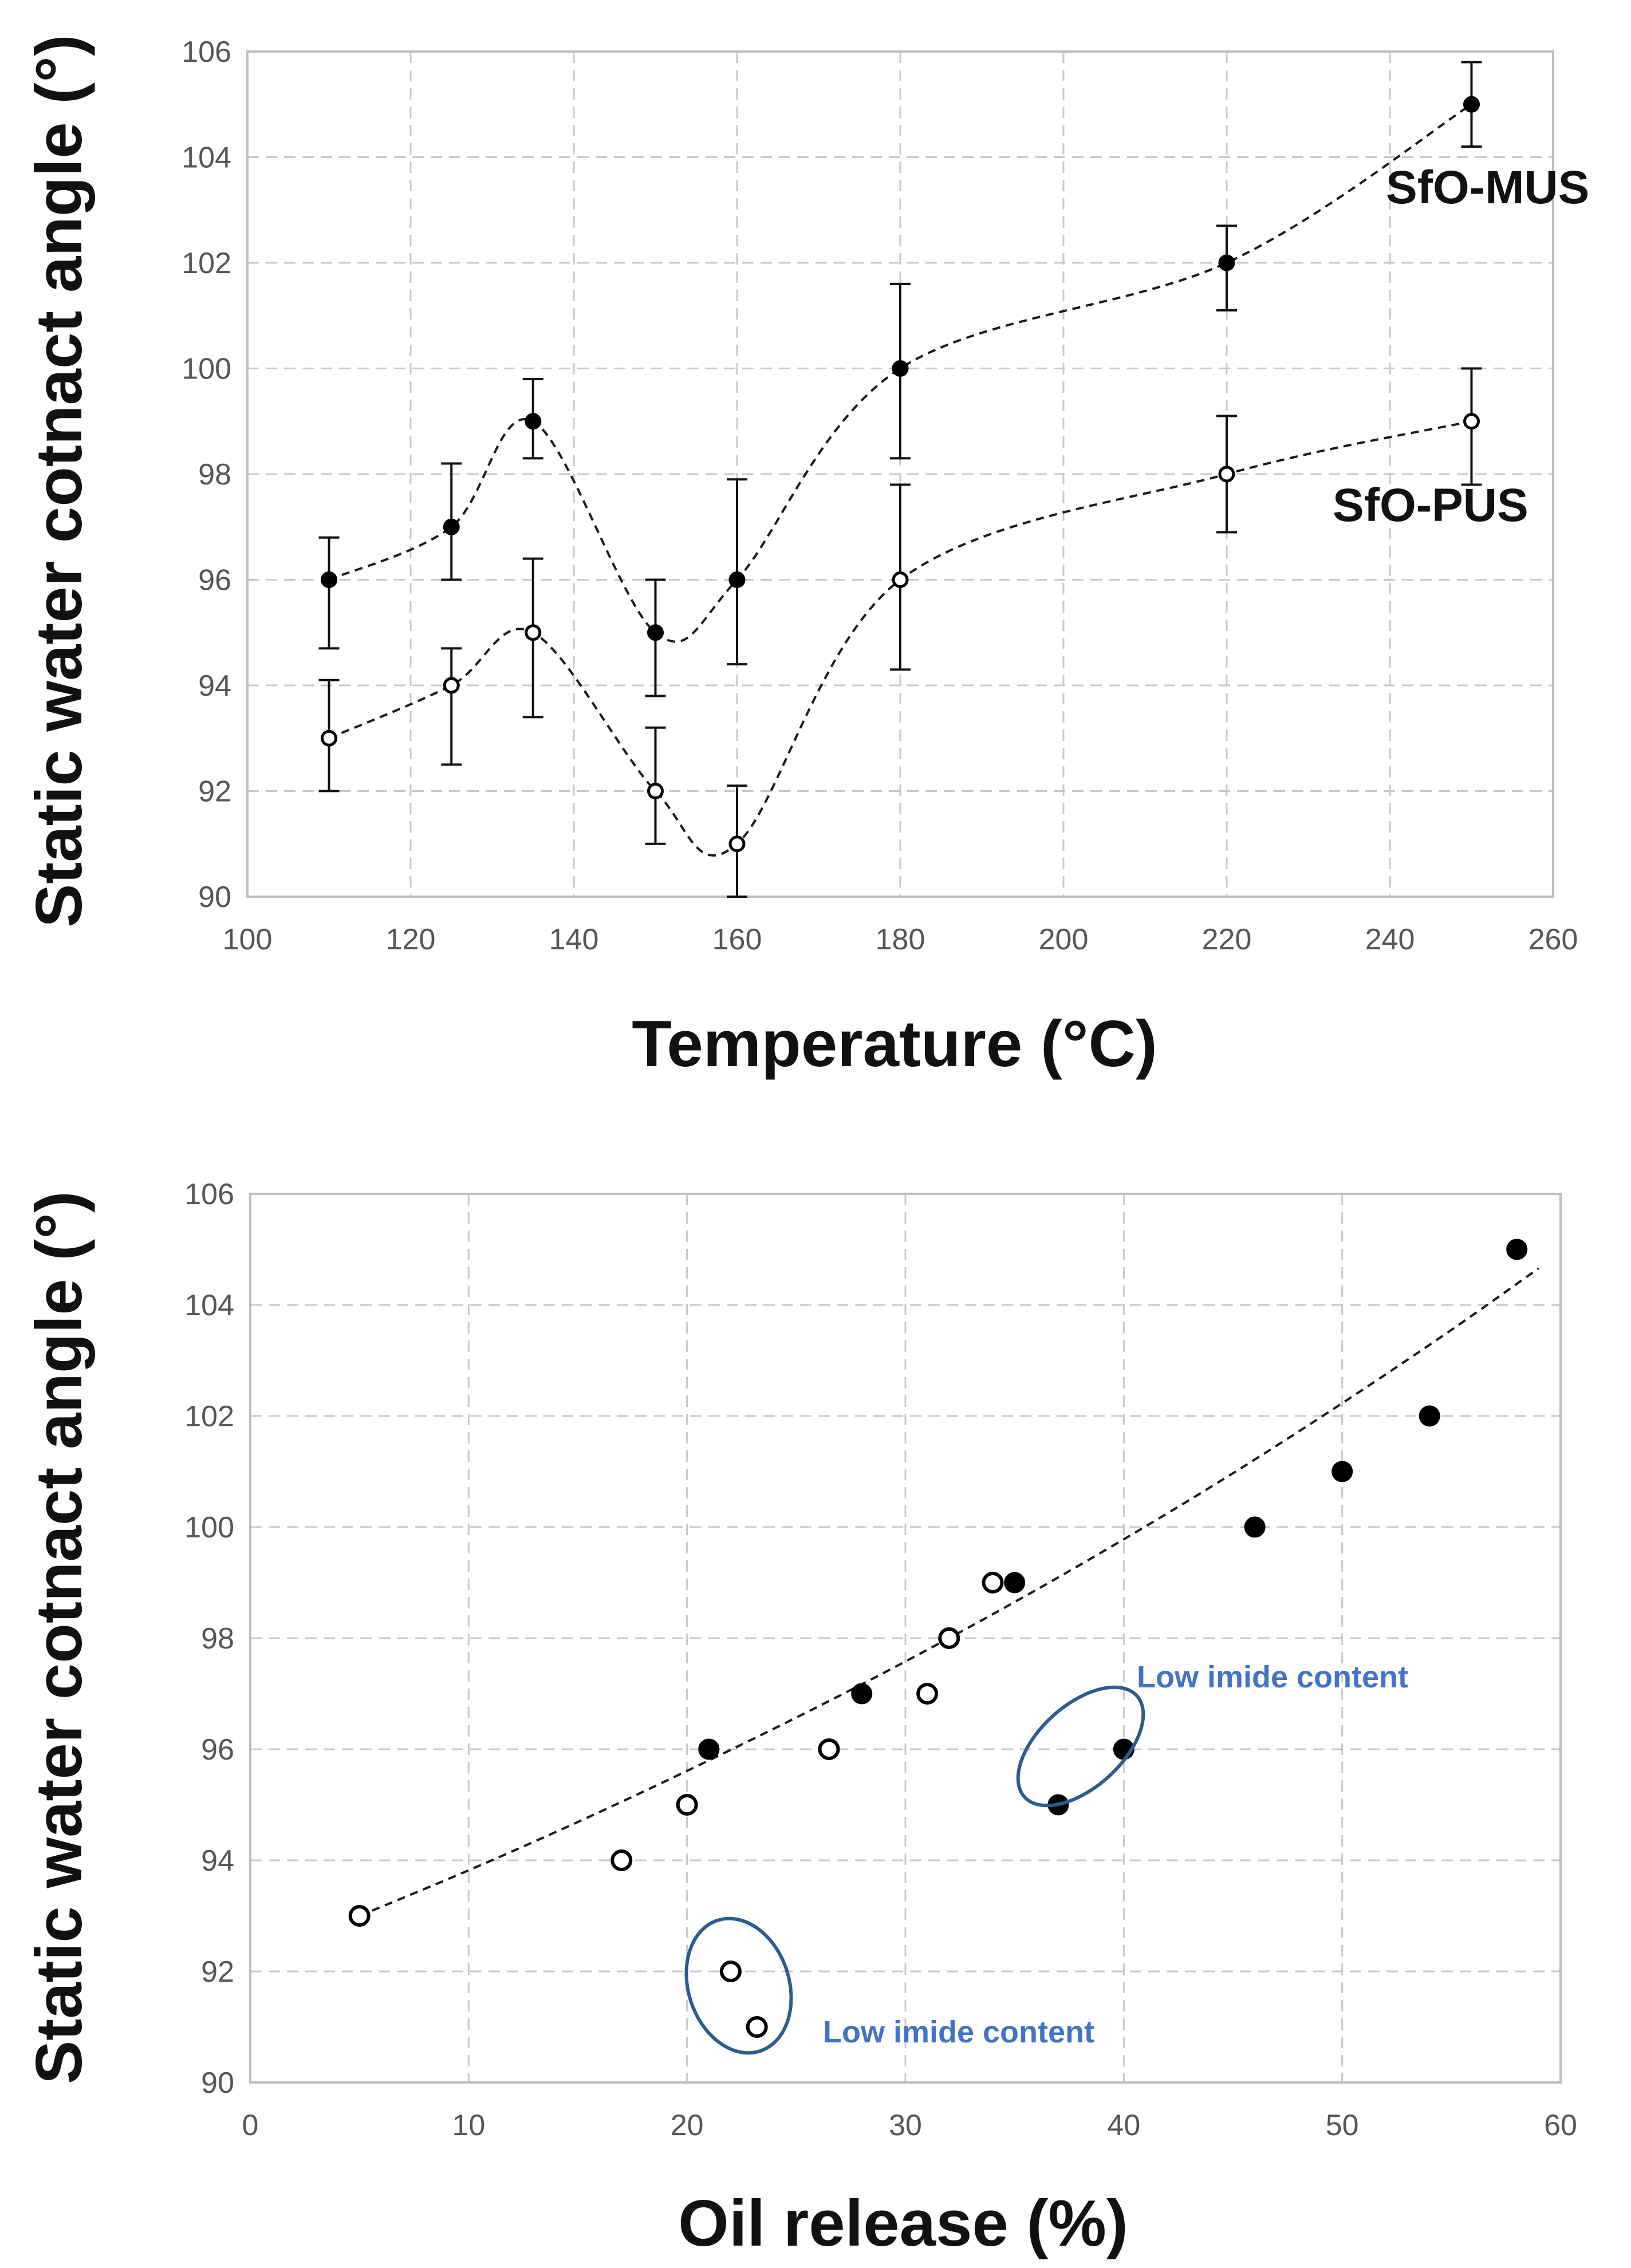 The image size is (1631, 2268). Describe the element at coordinates (958, 2032) in the screenshot. I see `c2-annotation-pus: Low imide content` at that location.